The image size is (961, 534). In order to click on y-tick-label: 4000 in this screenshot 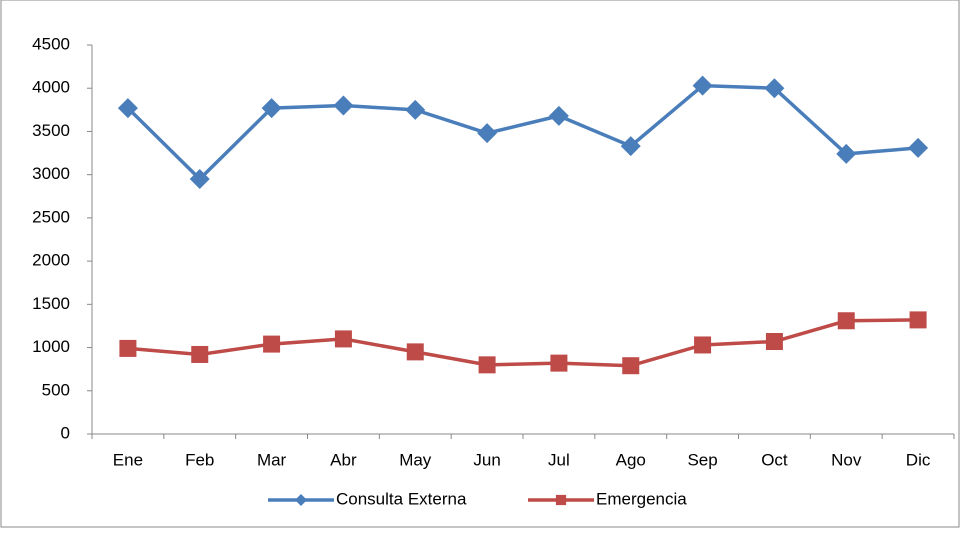, I will do `click(51, 87)`.